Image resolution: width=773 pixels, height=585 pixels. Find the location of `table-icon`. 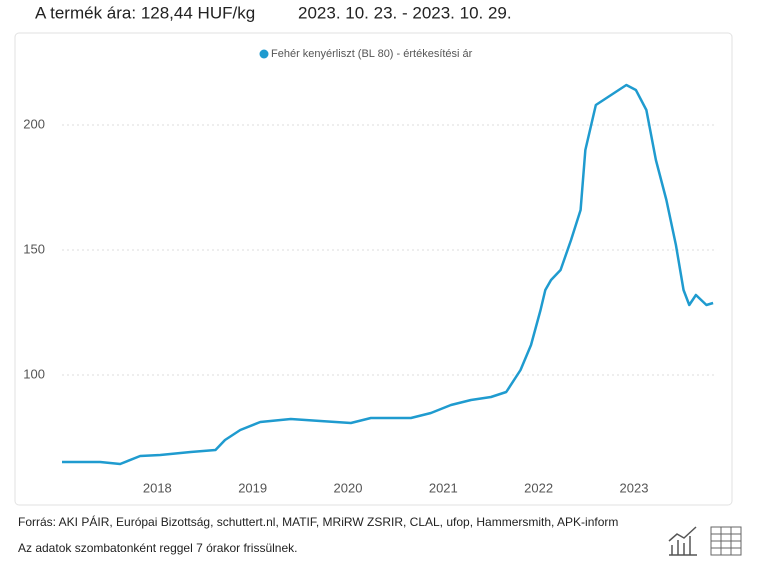

table-icon is located at coordinates (726, 541).